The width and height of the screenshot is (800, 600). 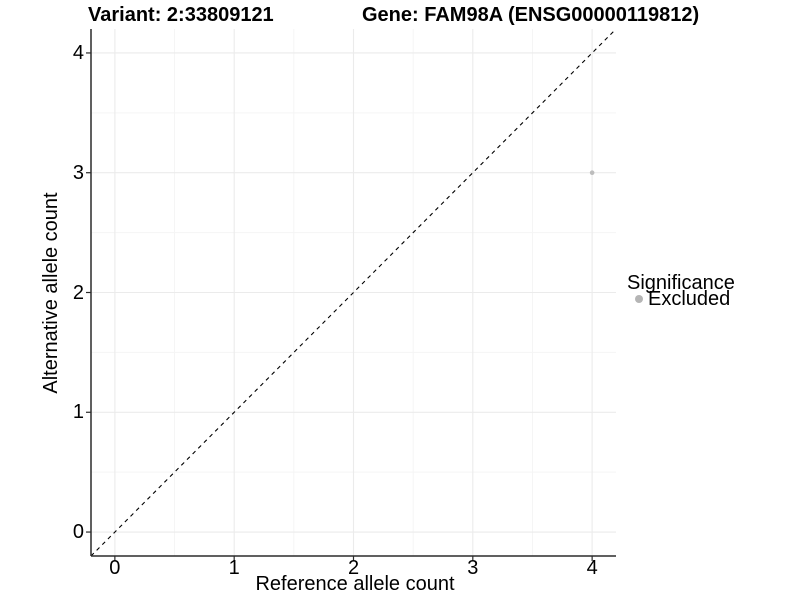 What do you see at coordinates (355, 584) in the screenshot?
I see `x-axis-title: Reference allele count` at bounding box center [355, 584].